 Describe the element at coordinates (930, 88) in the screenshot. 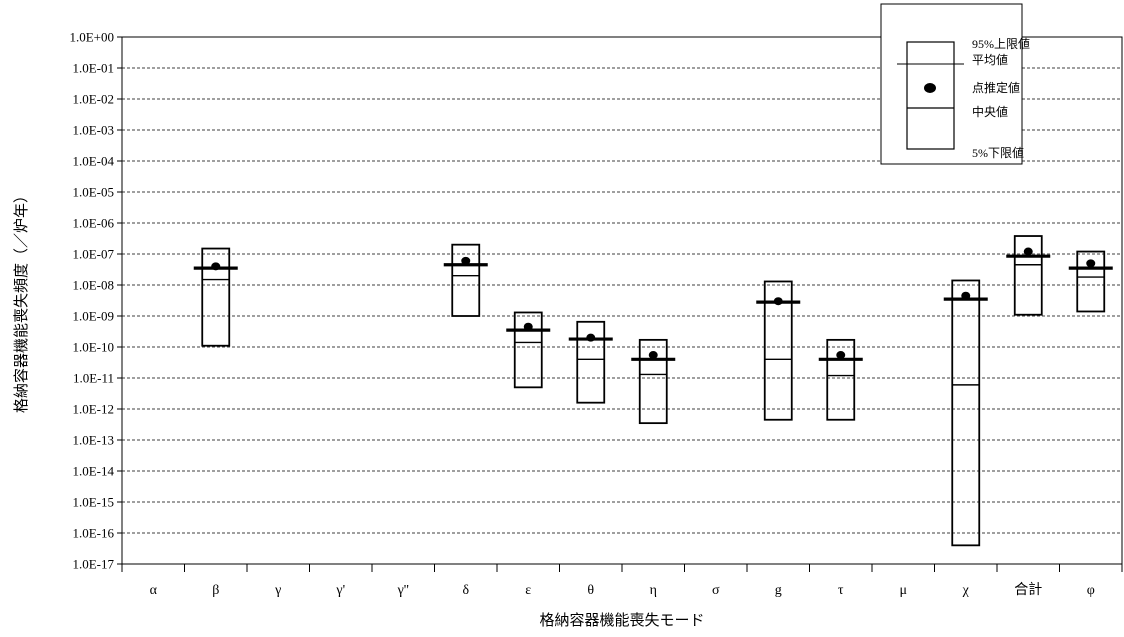

I see `legend-point-marker` at that location.